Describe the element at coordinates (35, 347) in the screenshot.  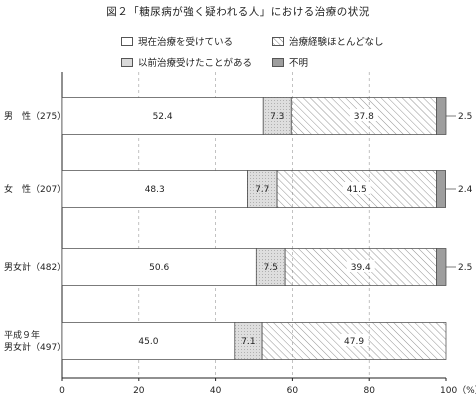
I see `category-label: 男女計（497）` at that location.